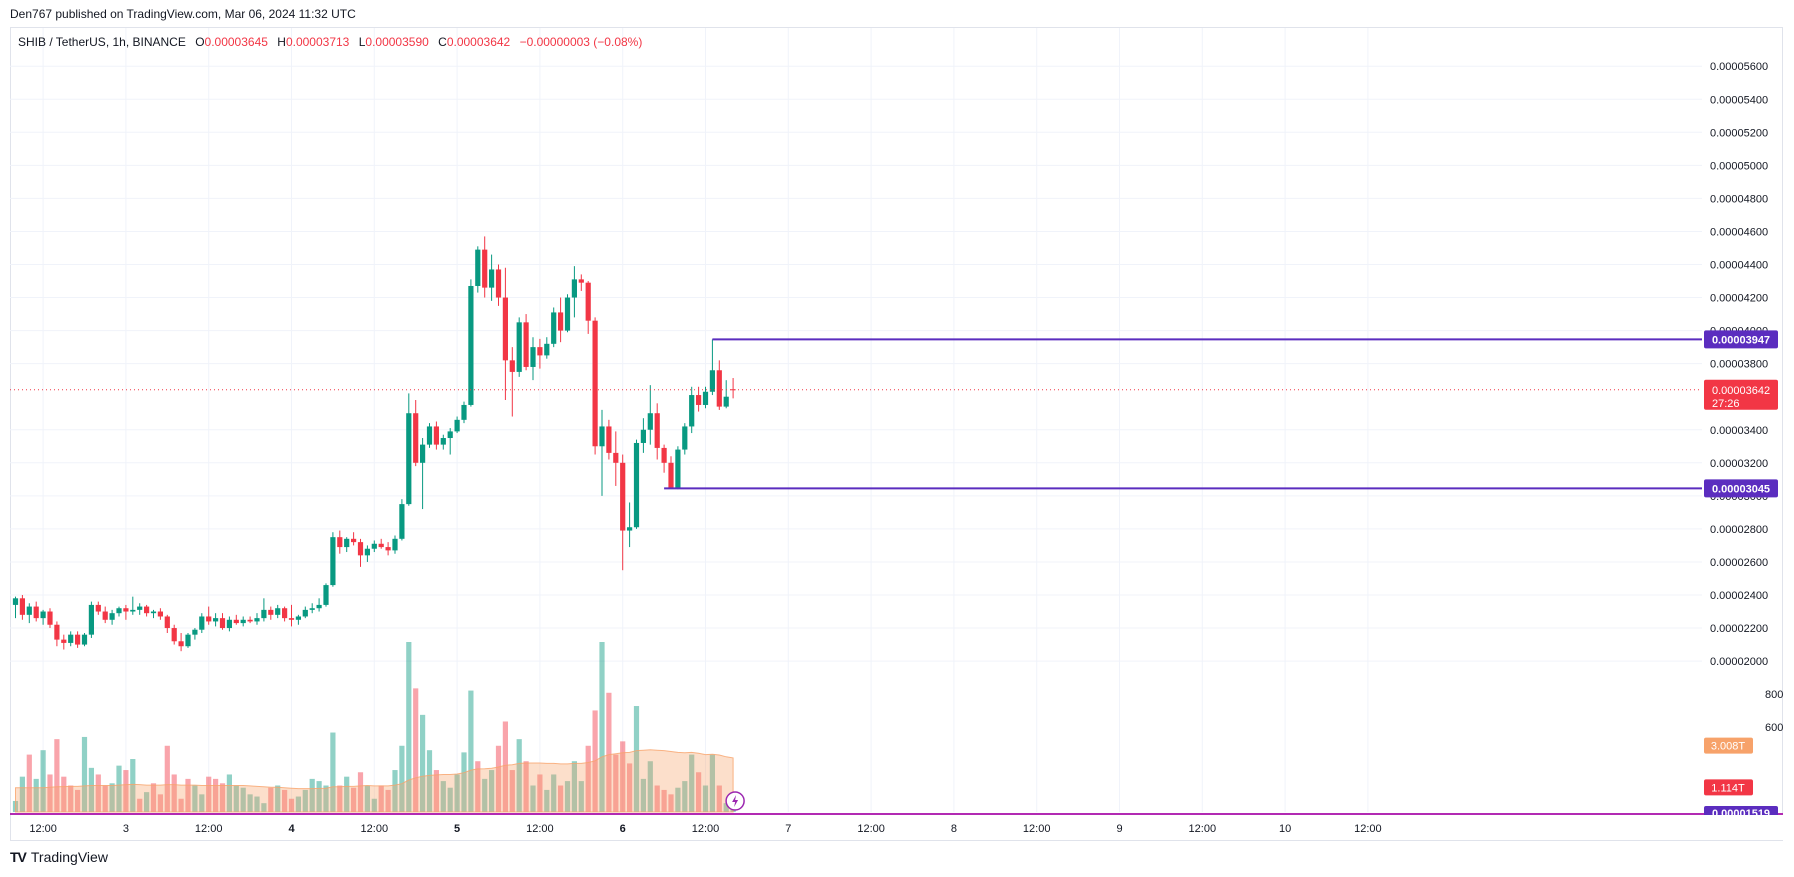 This screenshot has width=1794, height=877. What do you see at coordinates (1739, 266) in the screenshot?
I see `y-tick-label: 0.00004400` at bounding box center [1739, 266].